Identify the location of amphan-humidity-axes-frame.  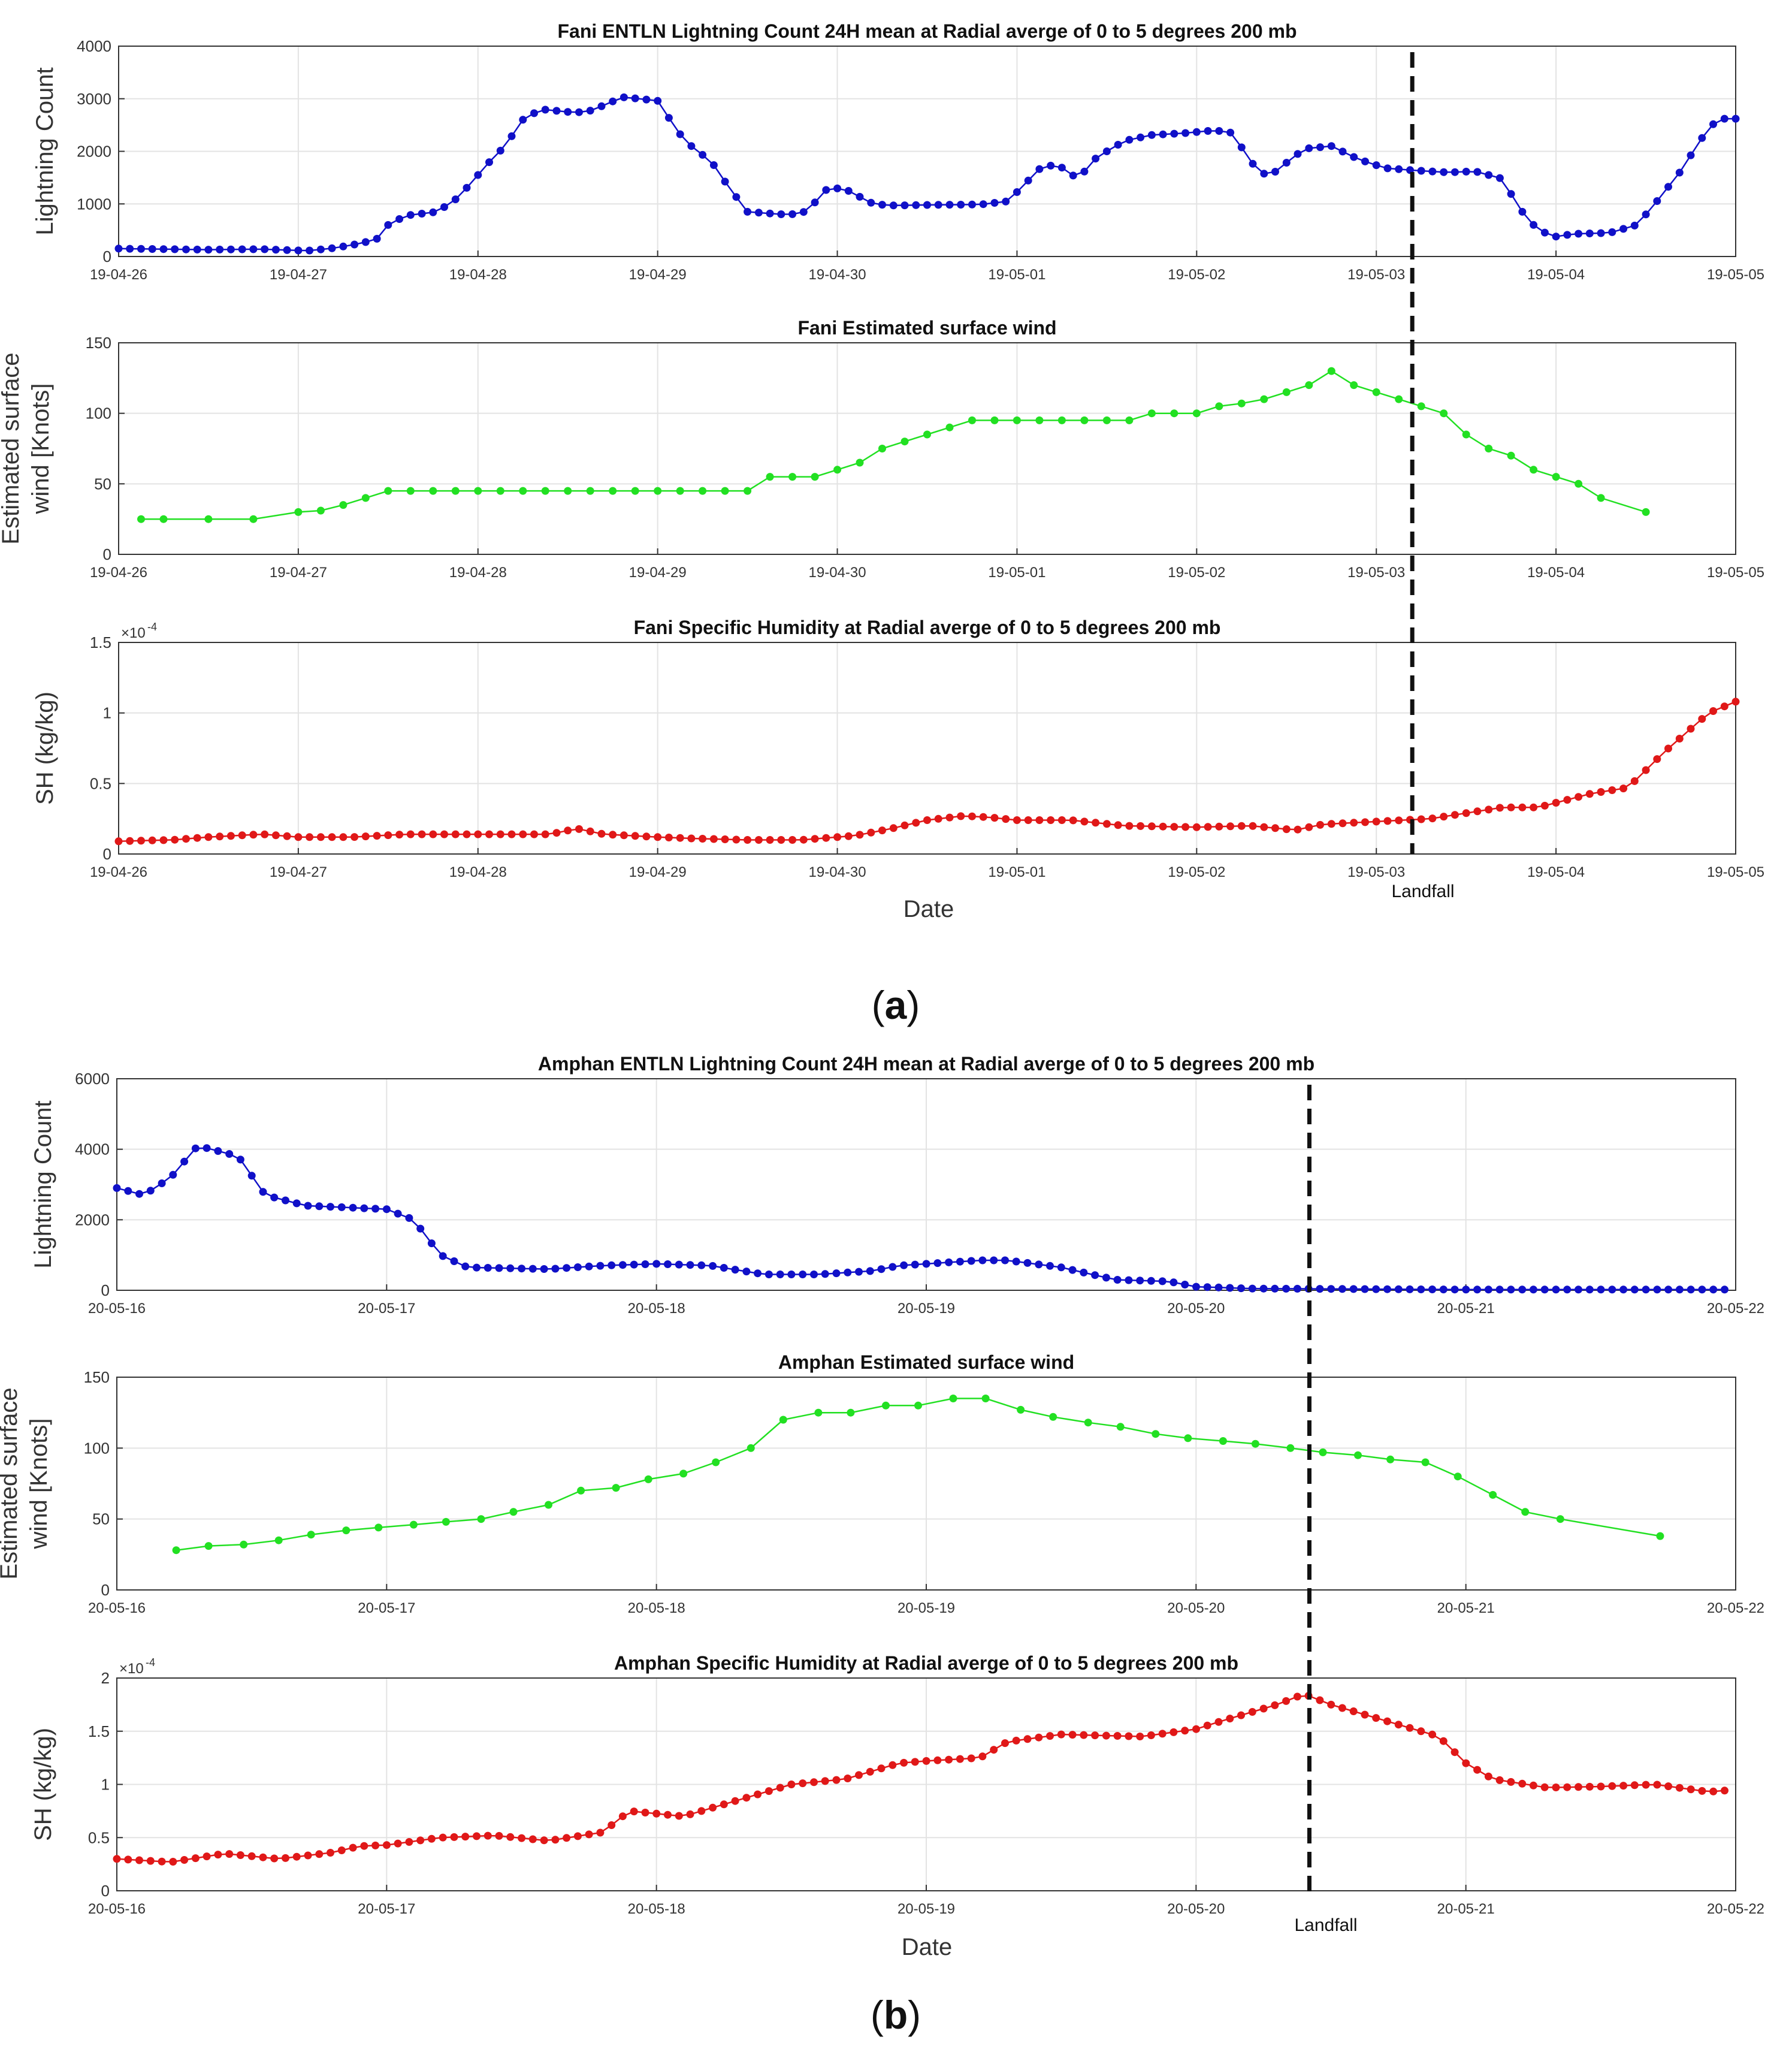
(926, 1784).